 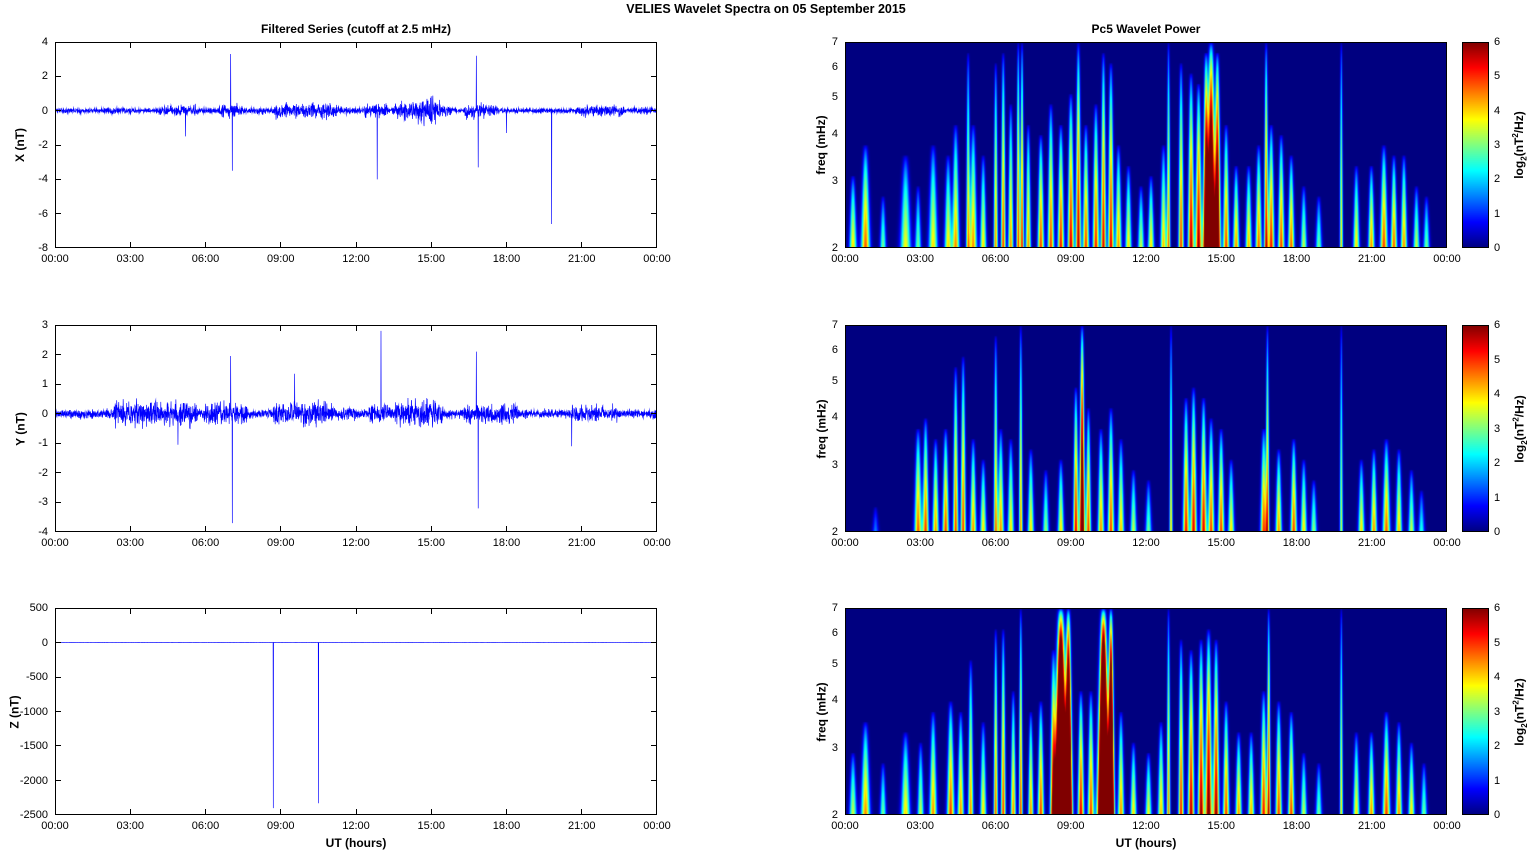 I want to click on x-series-plot-canvas, so click(x=356, y=145).